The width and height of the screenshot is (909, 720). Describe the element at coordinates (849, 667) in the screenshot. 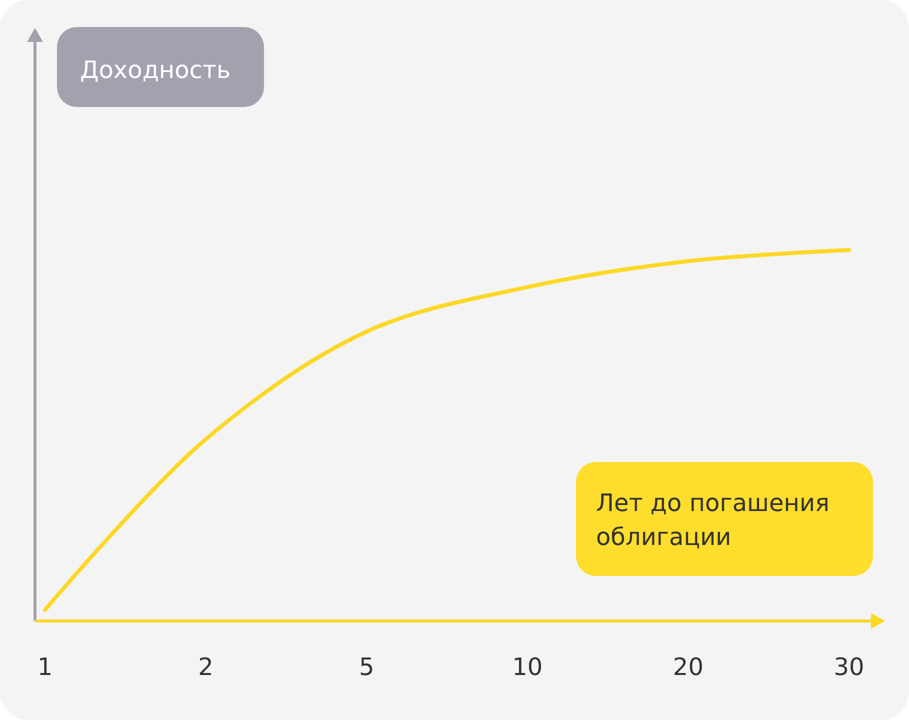

I see `x-tick-label: 30` at that location.